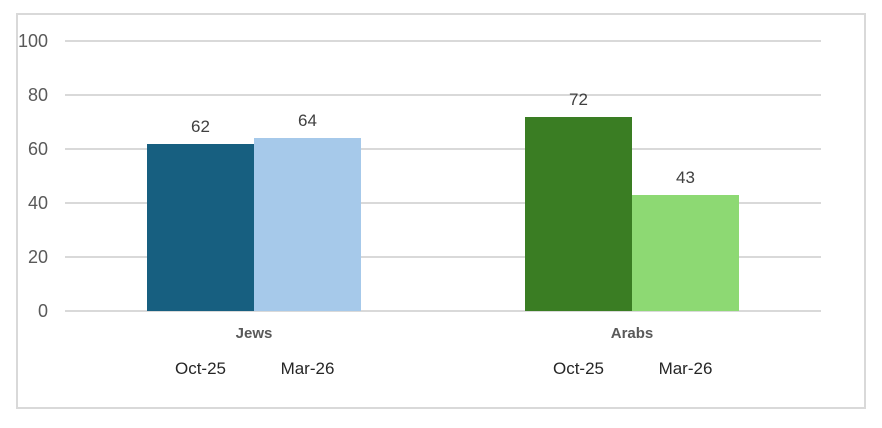  What do you see at coordinates (200, 368) in the screenshot?
I see `series-label-jews-oct-25: Oct-25` at bounding box center [200, 368].